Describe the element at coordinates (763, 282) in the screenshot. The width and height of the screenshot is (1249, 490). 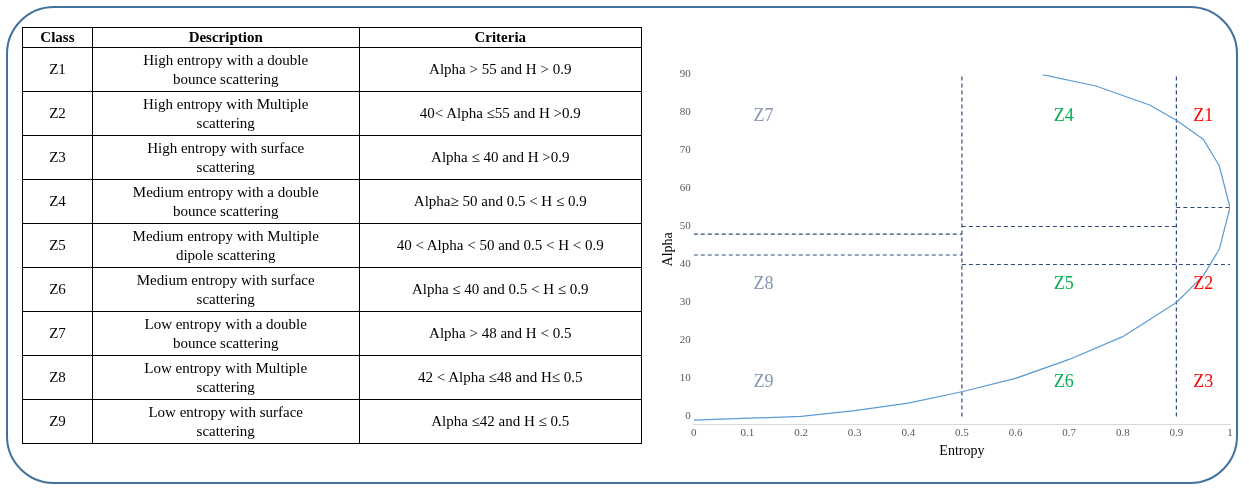
I see `annotation: Z8` at that location.